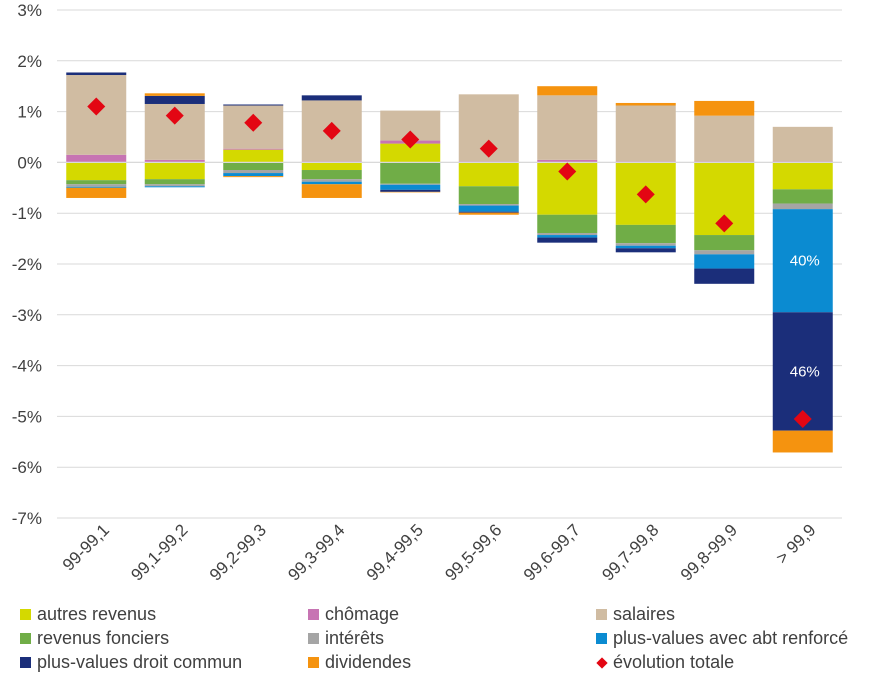 The height and width of the screenshot is (678, 886). What do you see at coordinates (29, 61) in the screenshot?
I see `y-tick-label: 2%` at bounding box center [29, 61].